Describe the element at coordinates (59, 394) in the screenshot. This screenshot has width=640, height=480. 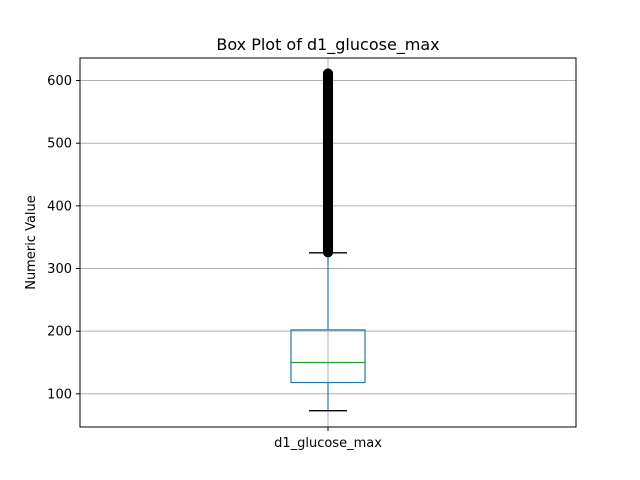
I see `y-tick-label: 100` at that location.